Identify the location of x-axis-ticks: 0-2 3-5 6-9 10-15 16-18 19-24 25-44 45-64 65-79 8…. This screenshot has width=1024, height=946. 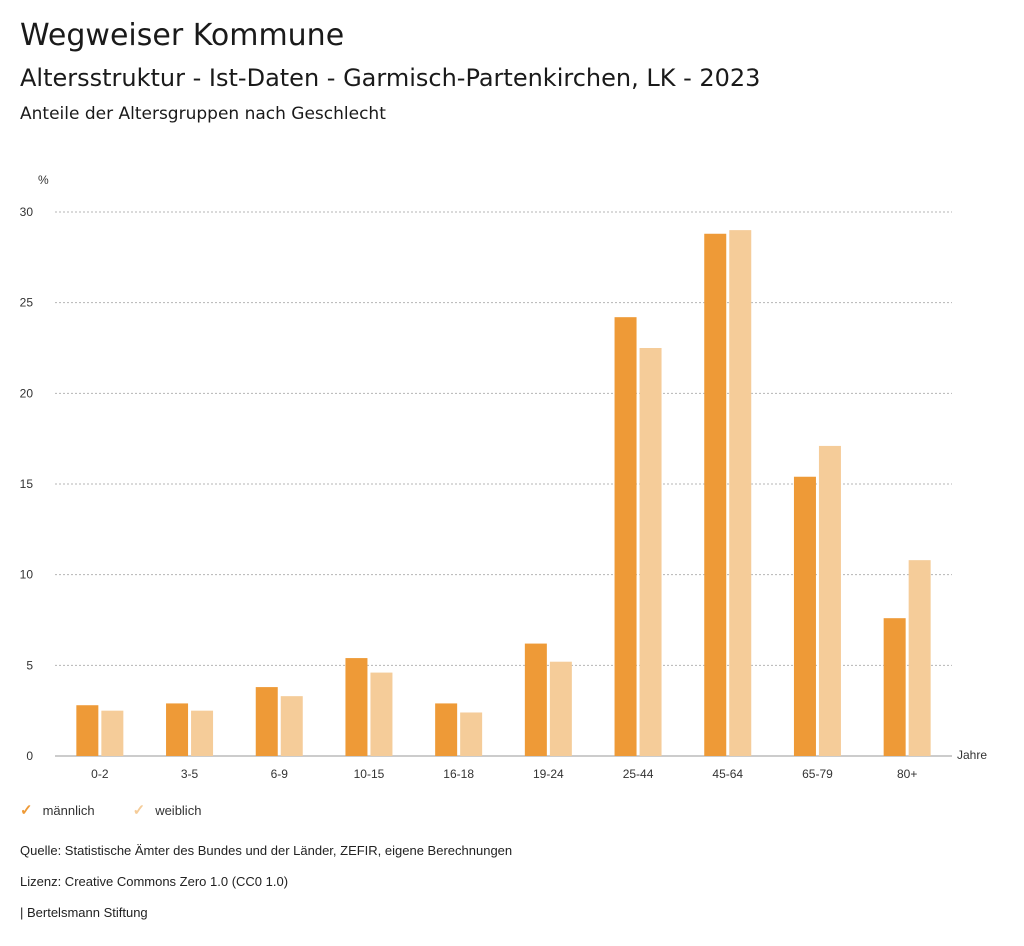
(504, 774).